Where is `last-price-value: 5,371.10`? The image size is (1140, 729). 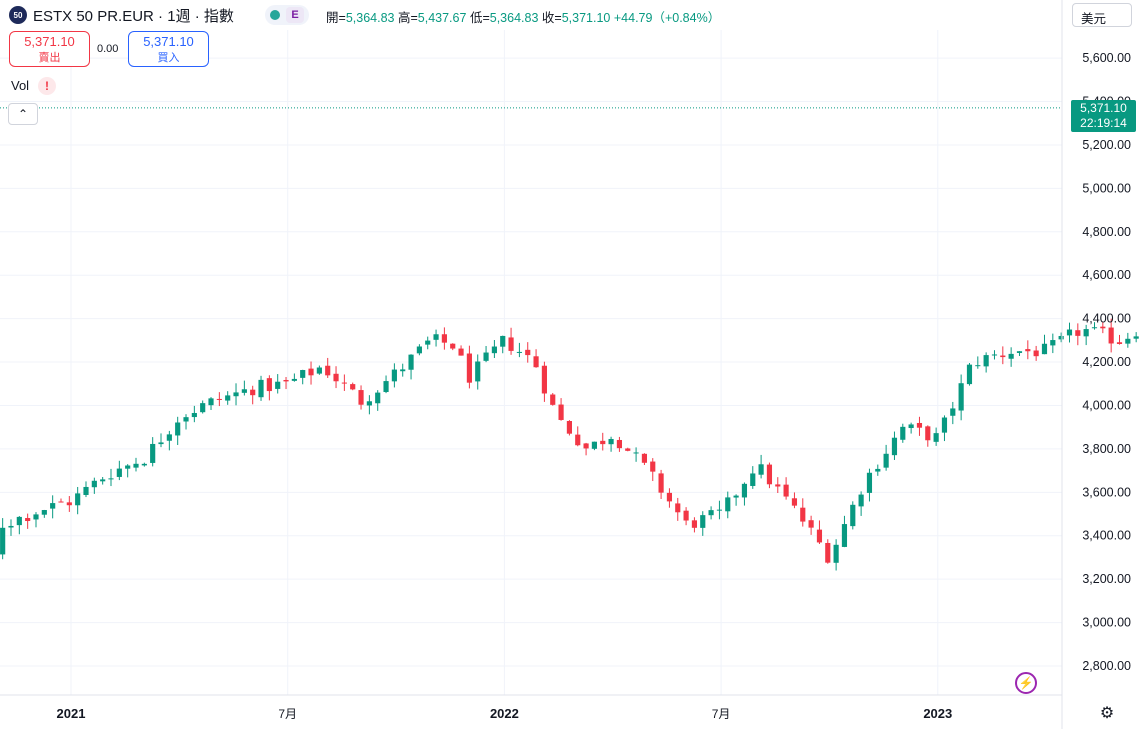
last-price-value: 5,371.10 is located at coordinates (1103, 108).